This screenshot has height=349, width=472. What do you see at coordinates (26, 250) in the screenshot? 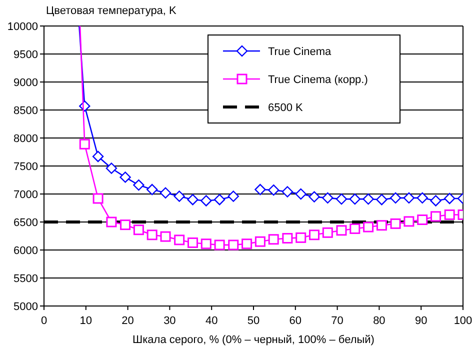
I see `y-tick-label: 6000` at bounding box center [26, 250].